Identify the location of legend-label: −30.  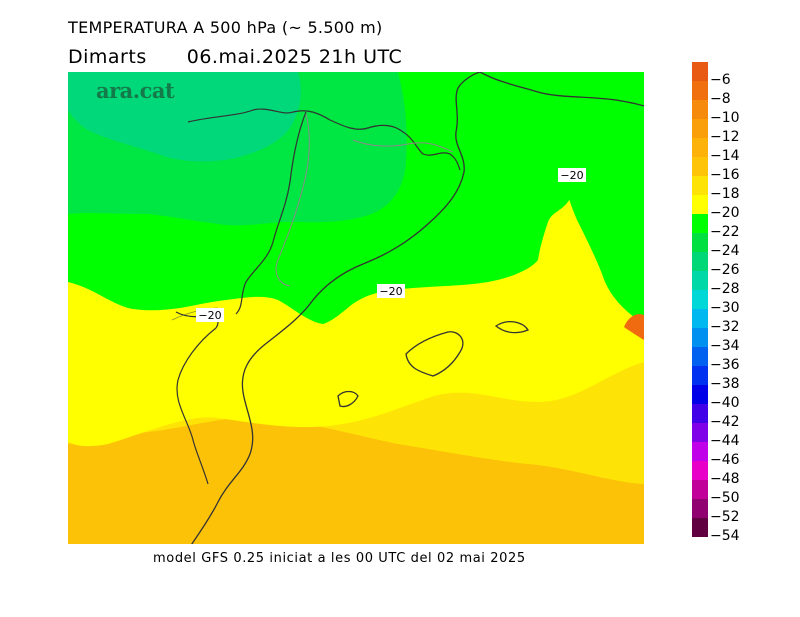
(725, 308).